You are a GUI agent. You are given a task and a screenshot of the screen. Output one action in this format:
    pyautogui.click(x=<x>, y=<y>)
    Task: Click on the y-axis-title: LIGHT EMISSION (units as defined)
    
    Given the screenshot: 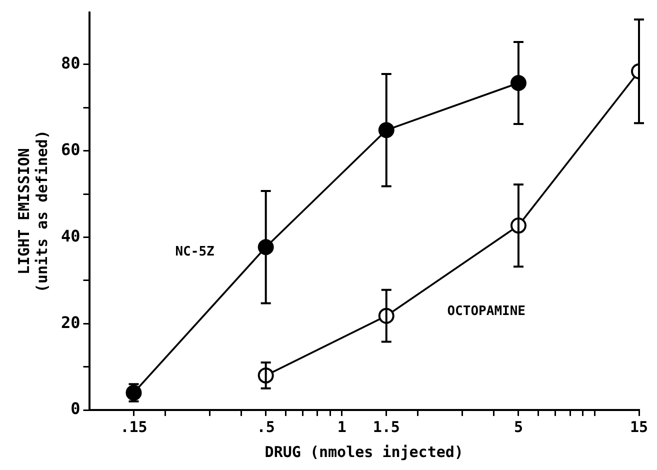 What is the action you would take?
    pyautogui.click(x=32, y=211)
    